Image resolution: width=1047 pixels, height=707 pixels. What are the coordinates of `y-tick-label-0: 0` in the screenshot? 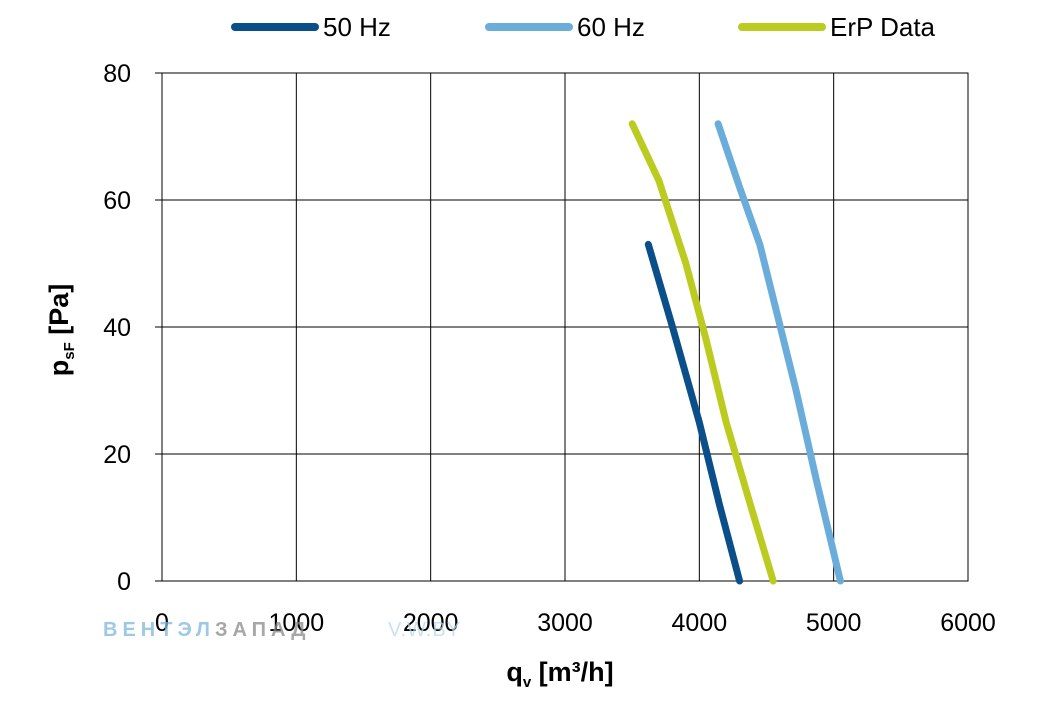 It's located at (124, 582).